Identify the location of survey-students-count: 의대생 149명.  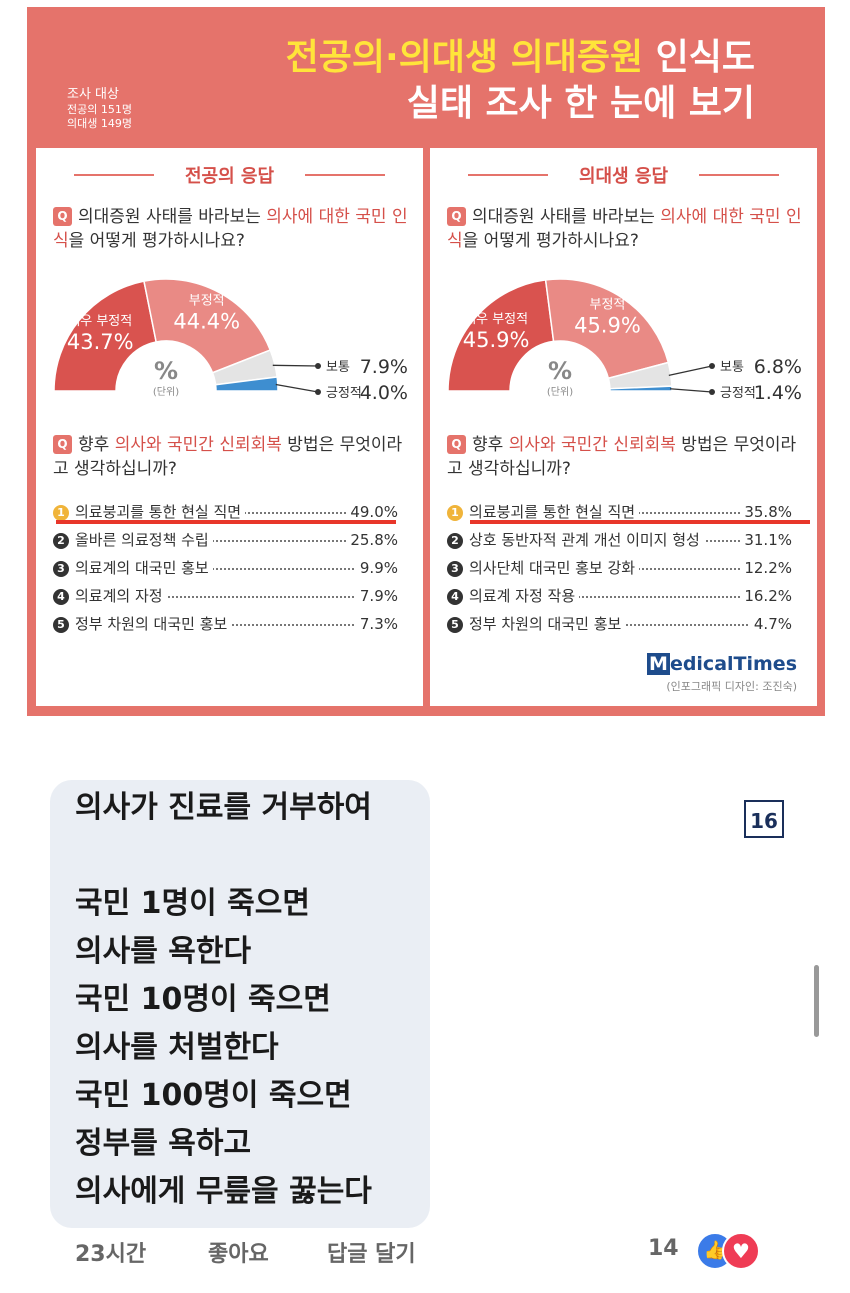
(99, 123).